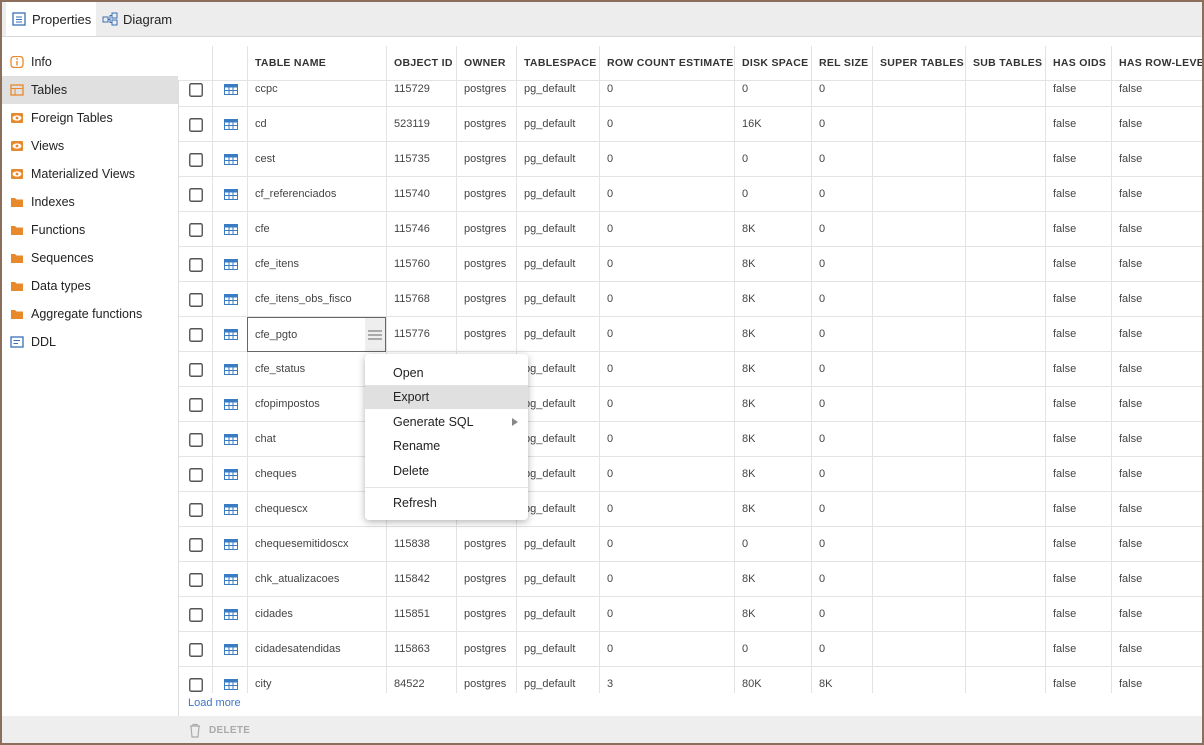  Describe the element at coordinates (486, 63) in the screenshot. I see `column-header: OWNER` at that location.